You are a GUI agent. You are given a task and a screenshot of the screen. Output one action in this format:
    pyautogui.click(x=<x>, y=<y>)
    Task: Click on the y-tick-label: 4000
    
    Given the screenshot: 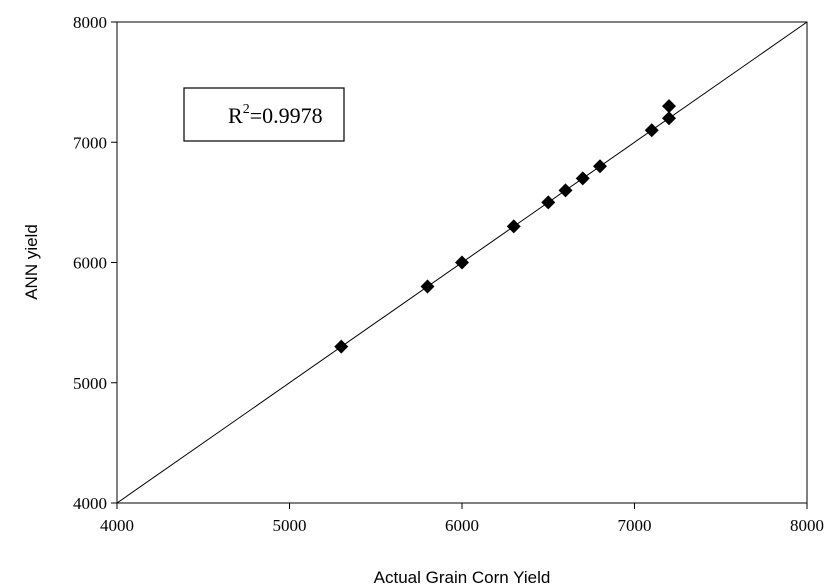 What is the action you would take?
    pyautogui.click(x=90, y=503)
    